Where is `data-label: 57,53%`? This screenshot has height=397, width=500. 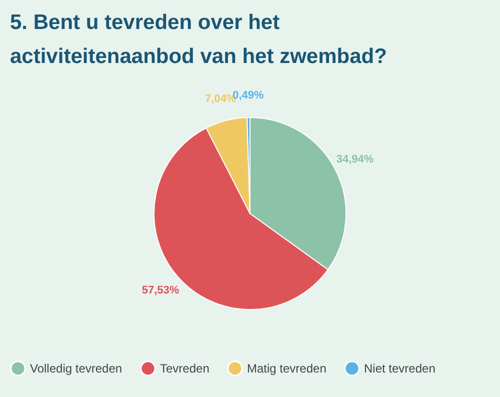
data-label: 57,53% is located at coordinates (161, 290).